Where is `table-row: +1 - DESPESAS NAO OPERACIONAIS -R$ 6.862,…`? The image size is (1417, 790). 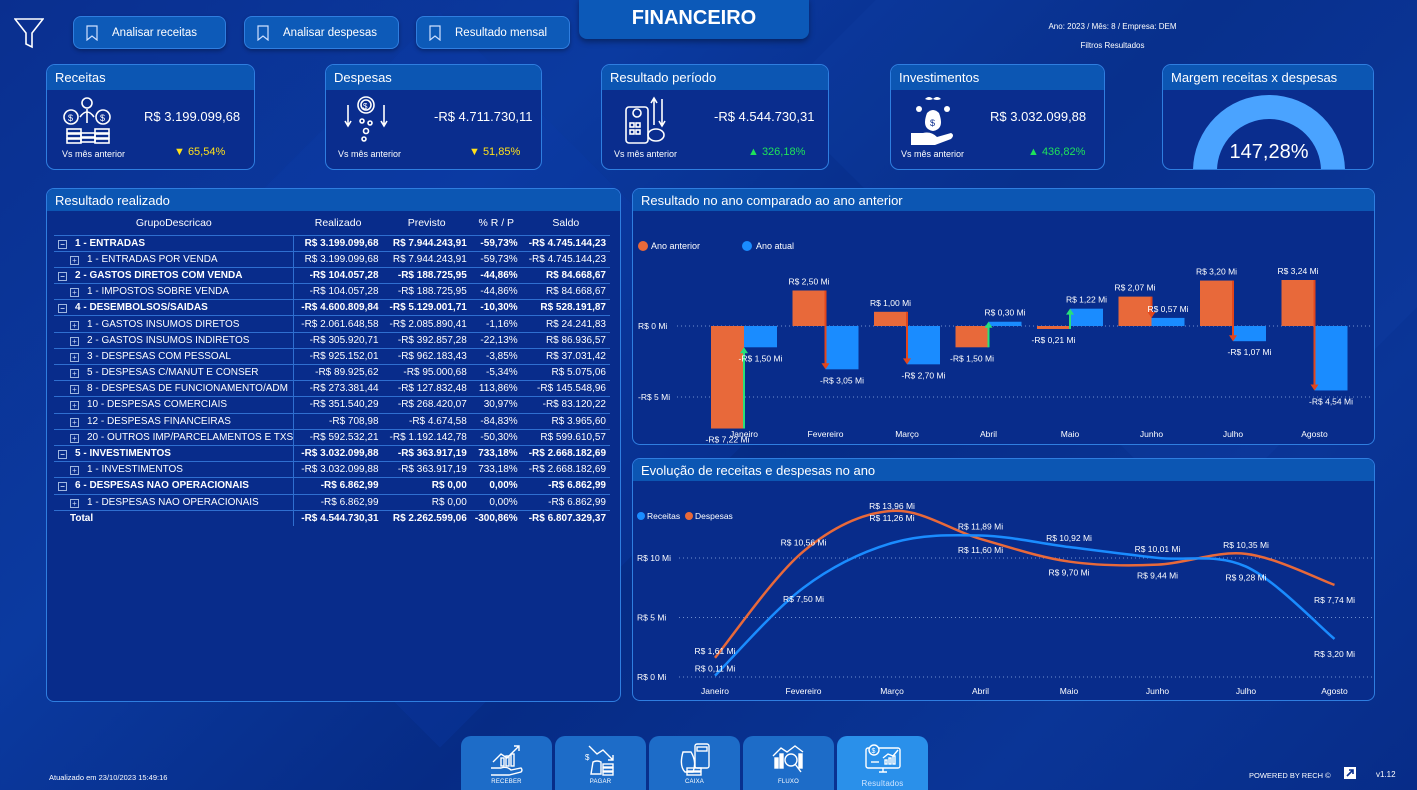
table-row: +1 - DESPESAS NAO OPERACIONAIS -R$ 6.862,… is located at coordinates (332, 502).